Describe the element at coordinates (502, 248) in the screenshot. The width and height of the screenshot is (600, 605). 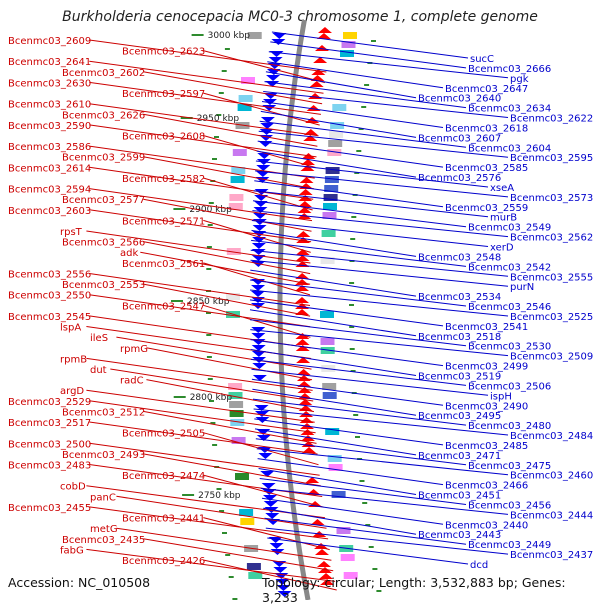
I see `gene-label-right: xerD` at that location.